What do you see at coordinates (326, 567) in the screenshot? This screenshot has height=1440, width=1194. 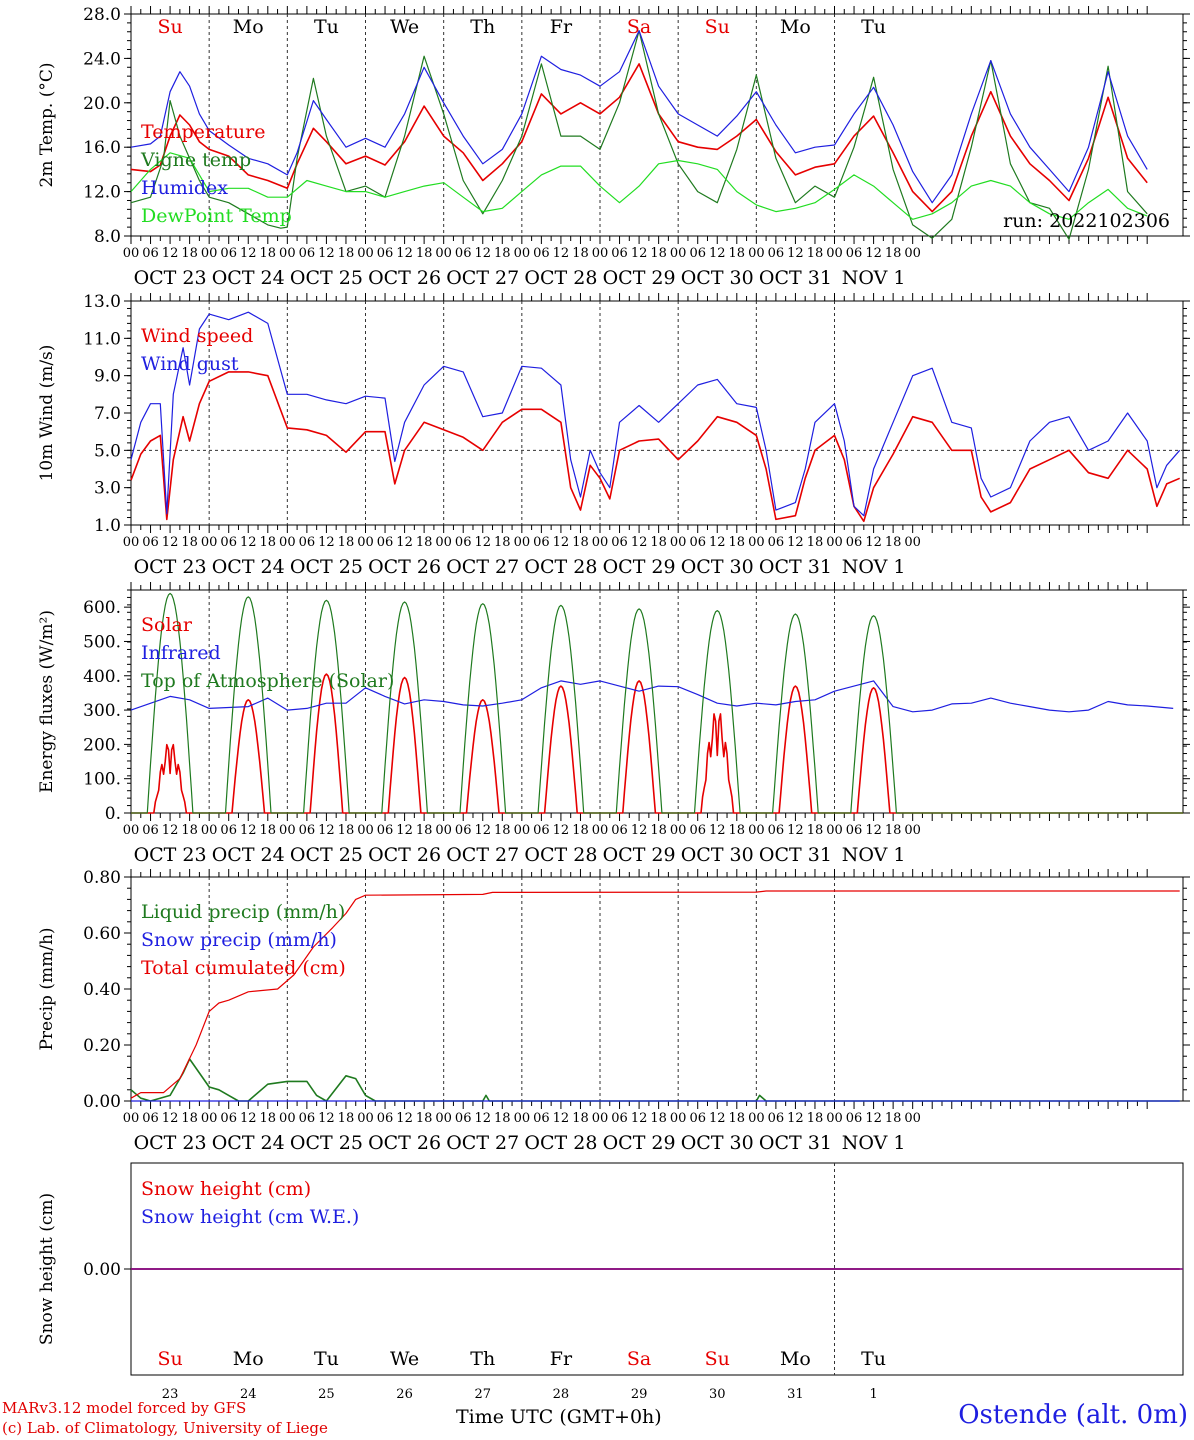 I see `panel2-date-label: OCT 25` at bounding box center [326, 567].